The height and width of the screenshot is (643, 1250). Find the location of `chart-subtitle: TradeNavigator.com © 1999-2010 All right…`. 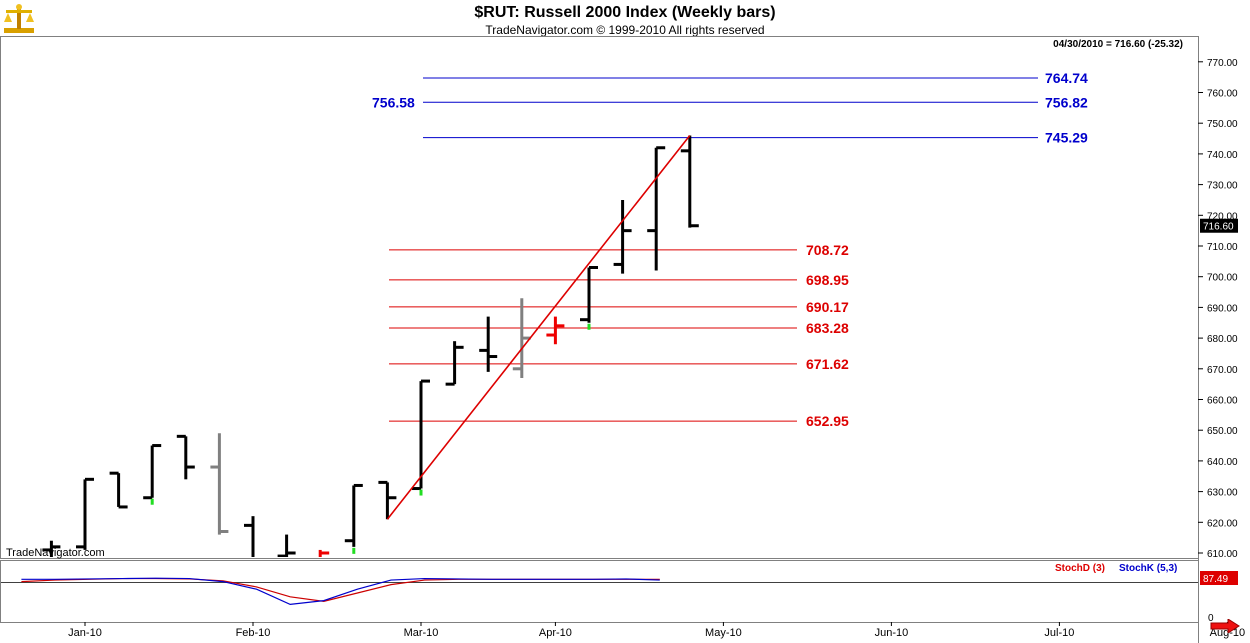

chart-subtitle: TradeNavigator.com © 1999-2010 All right… is located at coordinates (625, 30).